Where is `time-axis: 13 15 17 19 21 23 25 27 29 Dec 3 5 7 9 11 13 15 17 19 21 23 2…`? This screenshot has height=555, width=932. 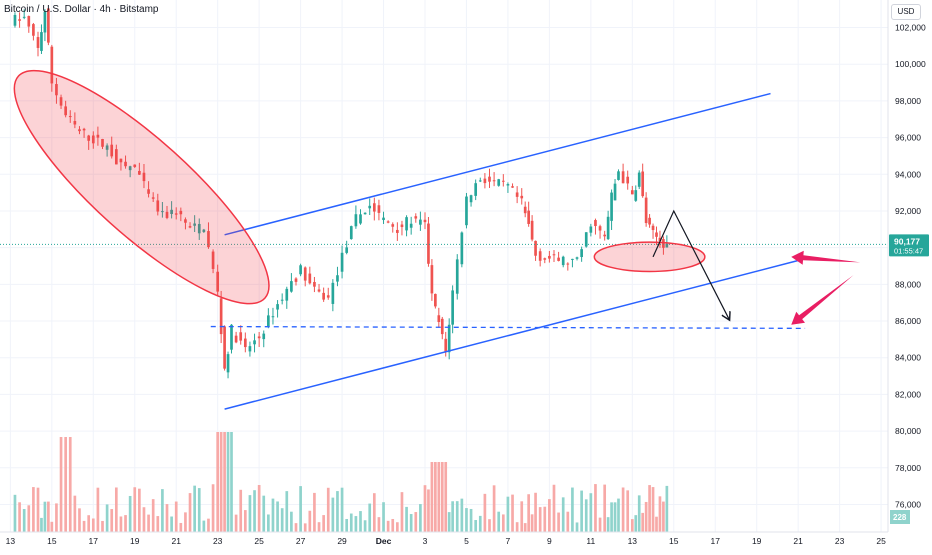 time-axis: 13 15 17 19 21 23 25 27 29 Dec 3 5 7 9 11 13 15 17 19 21 23 2… is located at coordinates (466, 540).